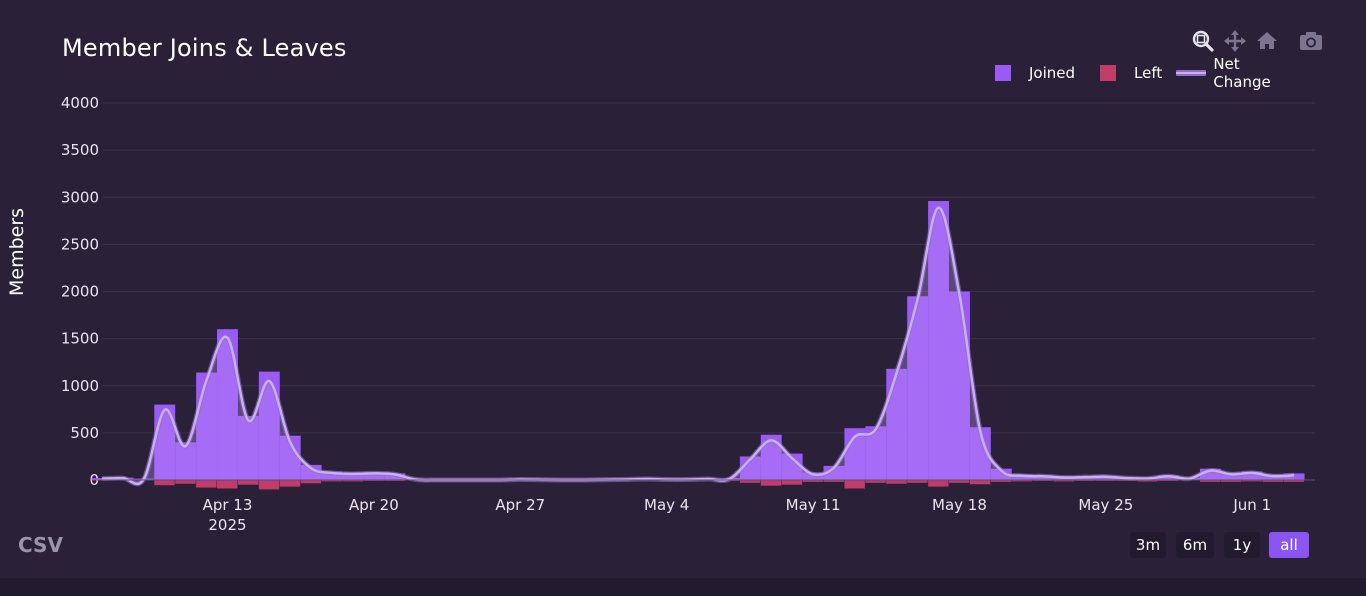 The image size is (1366, 596). Describe the element at coordinates (1311, 41) in the screenshot. I see `camera-icon` at that location.